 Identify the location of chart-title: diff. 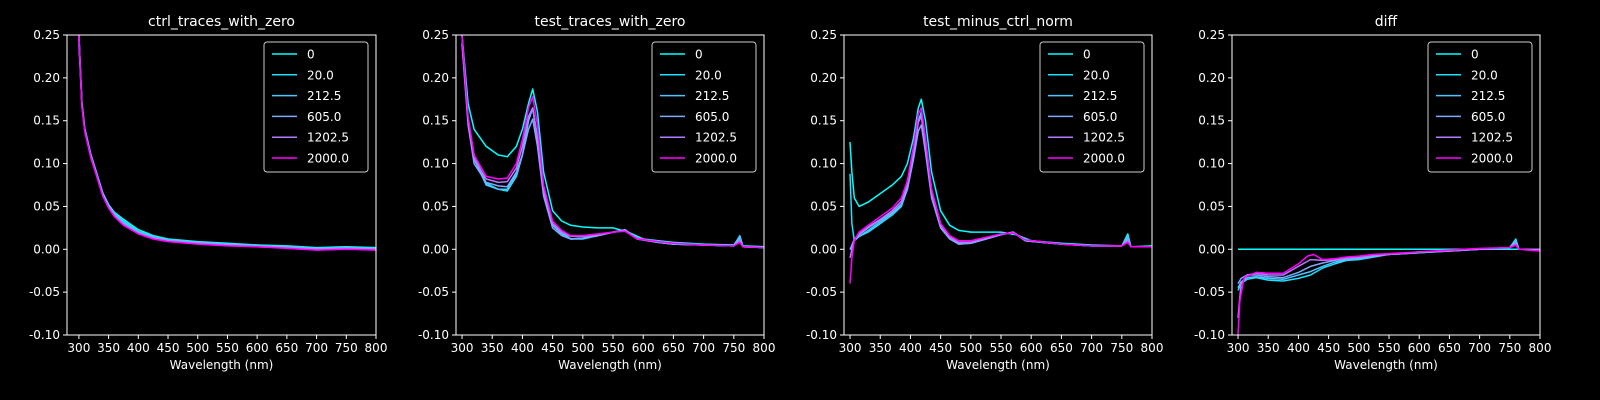
(1386, 22).